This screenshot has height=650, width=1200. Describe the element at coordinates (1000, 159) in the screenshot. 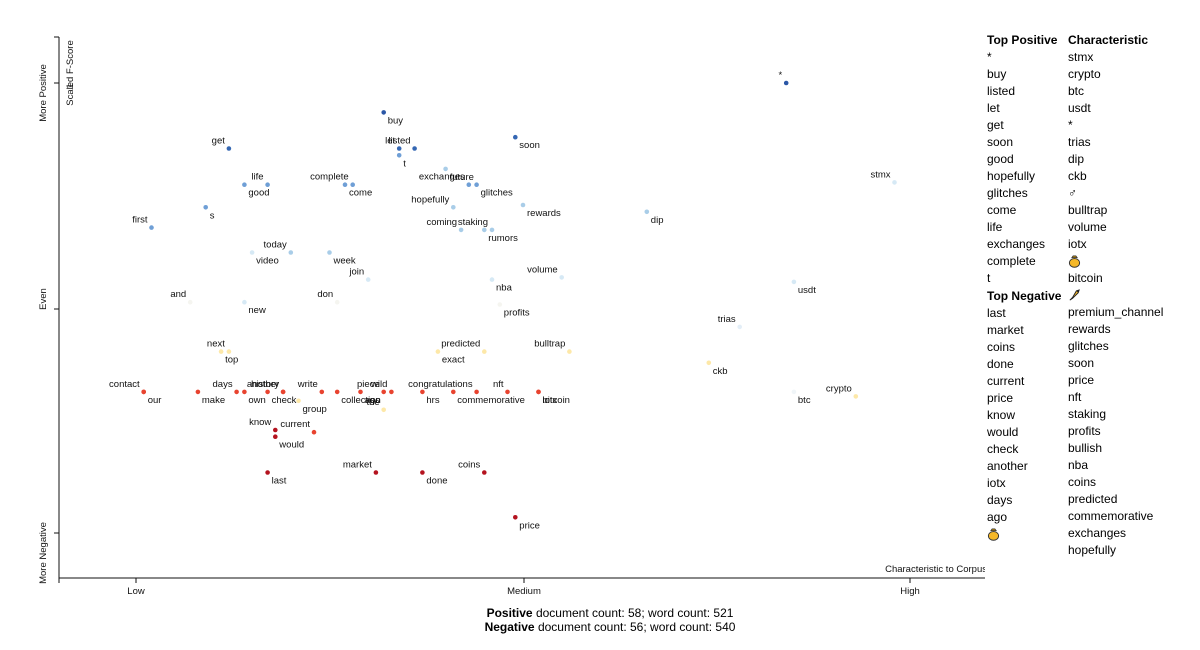

I see `top-positive-item: good` at that location.